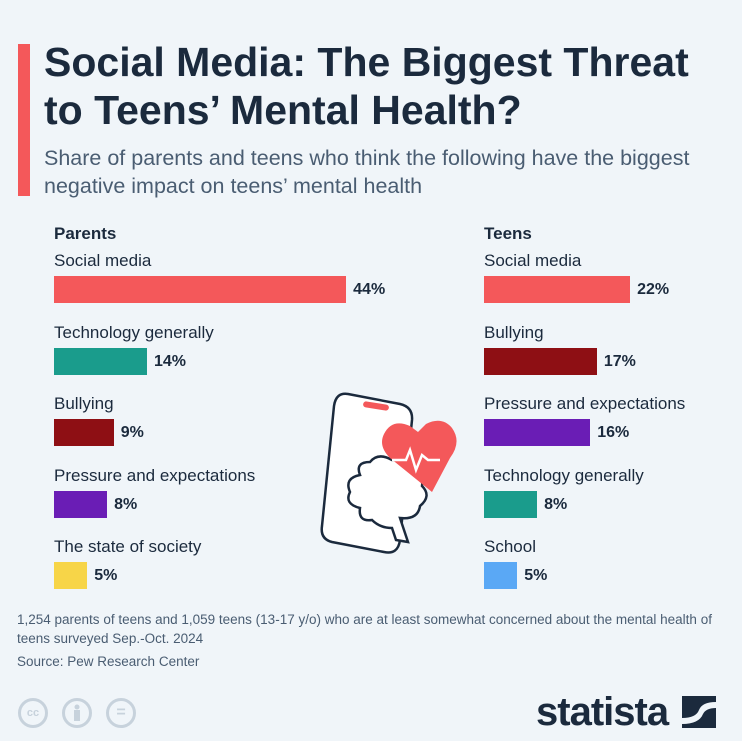  I want to click on bar-value-label: 44%, so click(369, 289).